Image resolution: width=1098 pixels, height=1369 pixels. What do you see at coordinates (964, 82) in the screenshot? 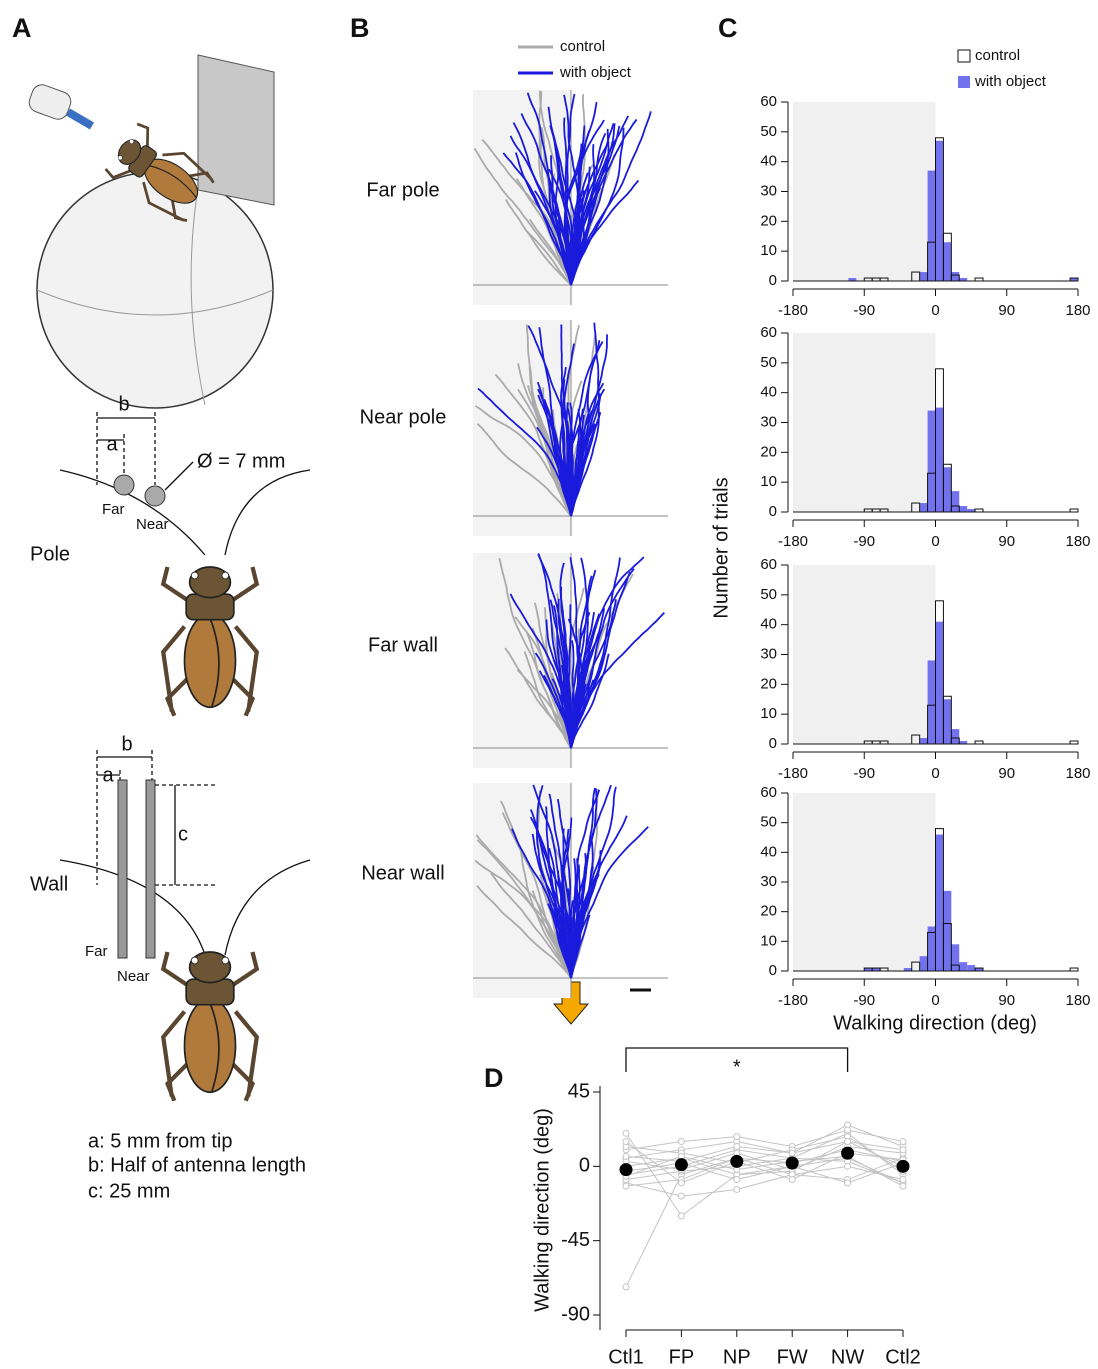
I see `legend-swatch` at bounding box center [964, 82].